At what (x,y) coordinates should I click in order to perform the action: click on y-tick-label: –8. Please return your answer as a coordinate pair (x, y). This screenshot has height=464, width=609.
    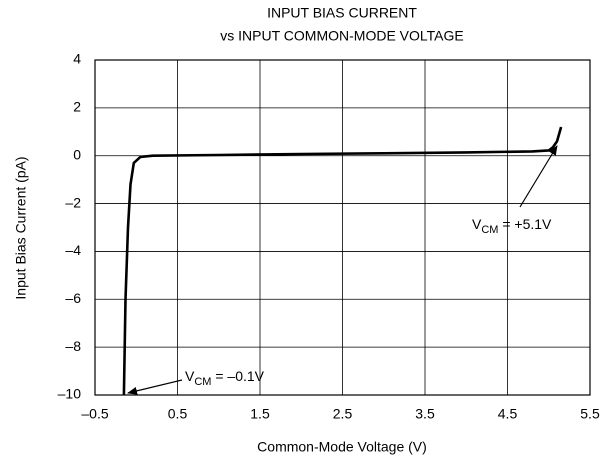
    Looking at the image, I should click on (73, 346).